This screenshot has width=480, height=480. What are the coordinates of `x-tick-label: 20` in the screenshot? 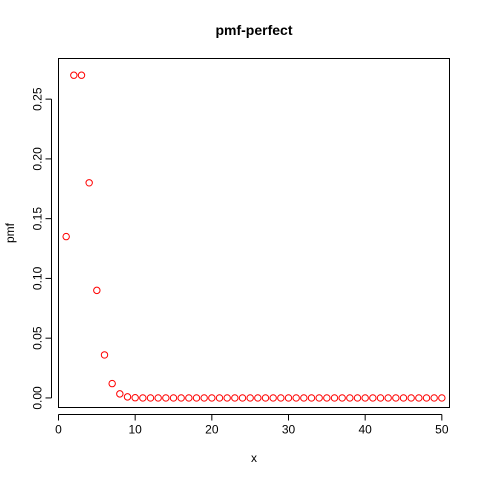 It's located at (212, 430).